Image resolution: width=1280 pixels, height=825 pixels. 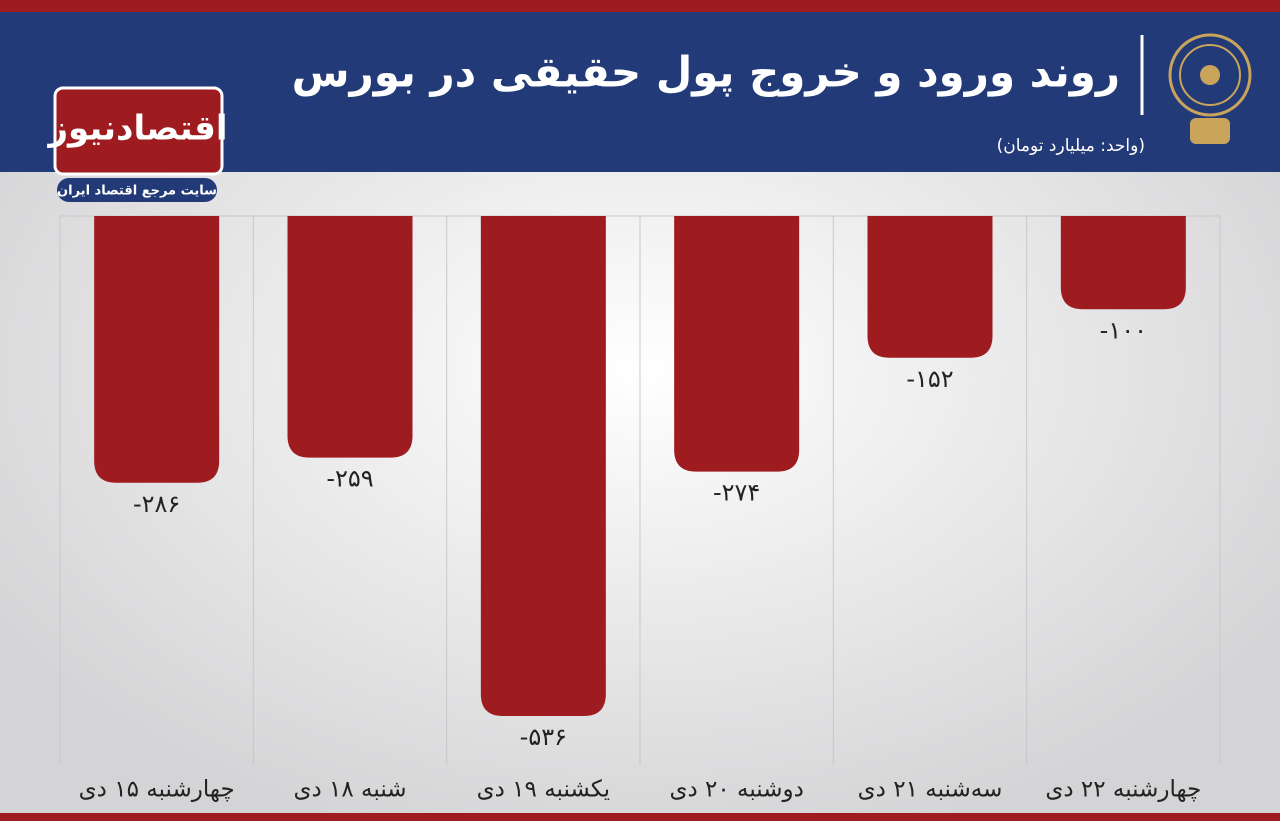 What do you see at coordinates (1210, 88) in the screenshot?
I see `emblem` at bounding box center [1210, 88].